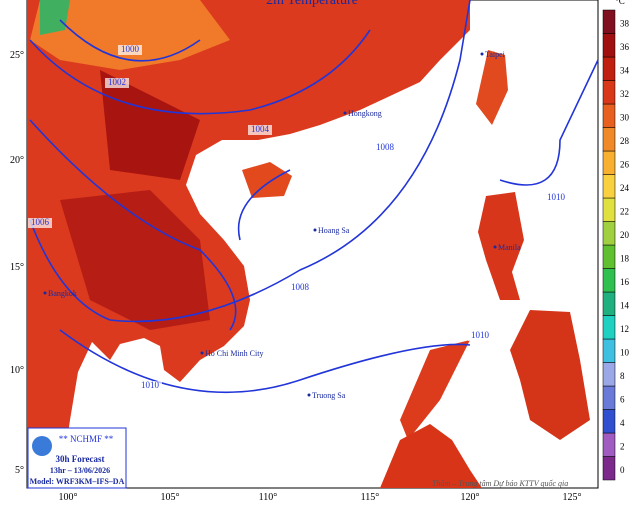  Describe the element at coordinates (79, 459) in the screenshot. I see `forecast: 30h Forecast` at that location.